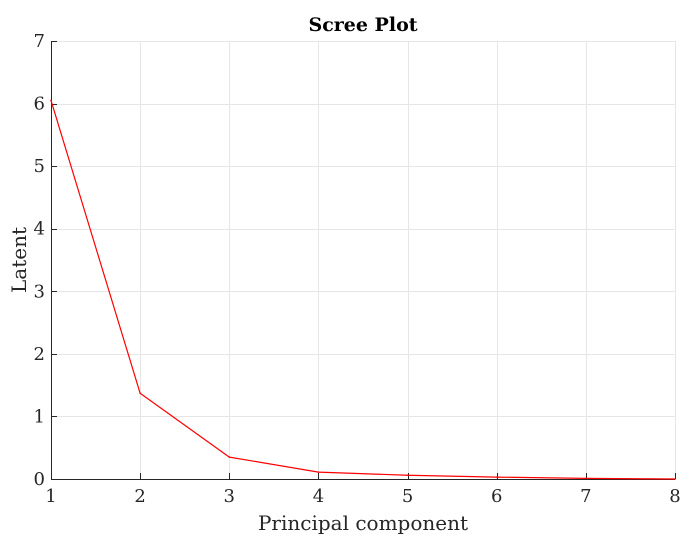 Image resolution: width=695 pixels, height=548 pixels. Describe the element at coordinates (139, 496) in the screenshot. I see `x-tick-label-2: 2` at that location.